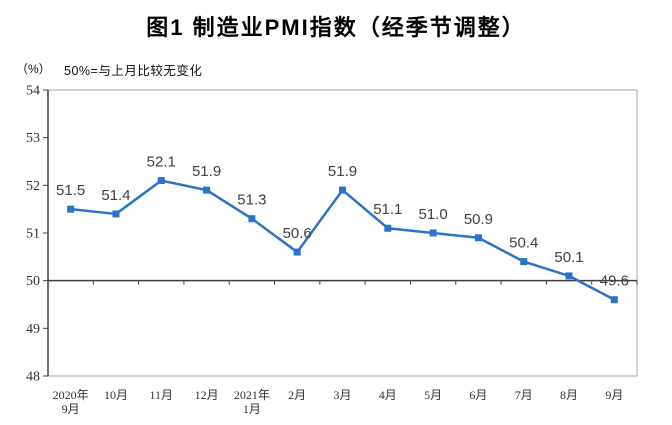  What do you see at coordinates (207, 395) in the screenshot?
I see `x-axis-label: 12月` at bounding box center [207, 395].